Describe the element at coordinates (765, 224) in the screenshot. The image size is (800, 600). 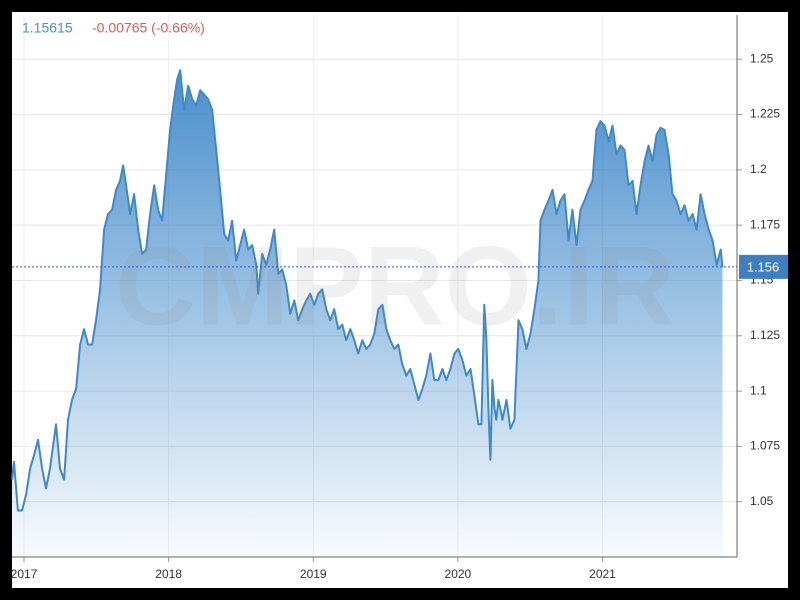
I see `y-tick-label: 1.175` at that location.